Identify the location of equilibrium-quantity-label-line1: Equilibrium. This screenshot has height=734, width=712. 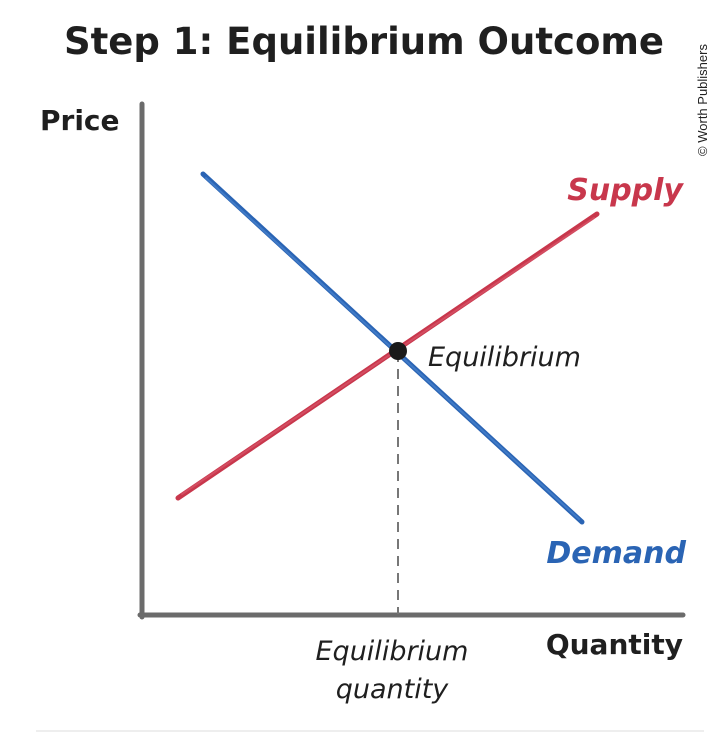
(392, 651).